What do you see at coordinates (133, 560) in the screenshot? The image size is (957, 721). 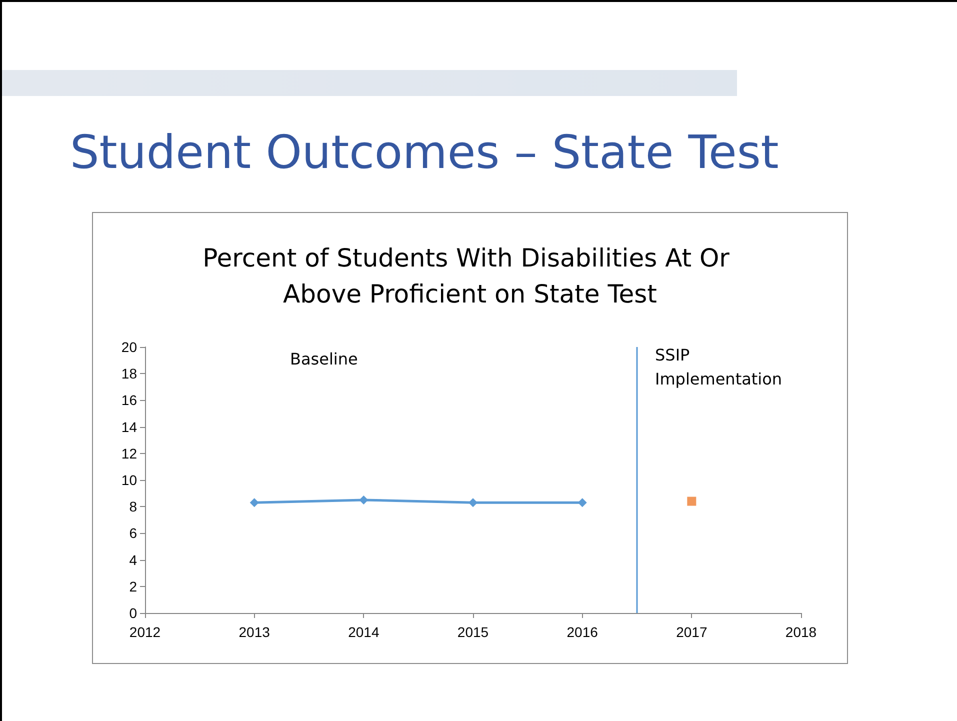 I see `y-tick-label: 4` at bounding box center [133, 560].